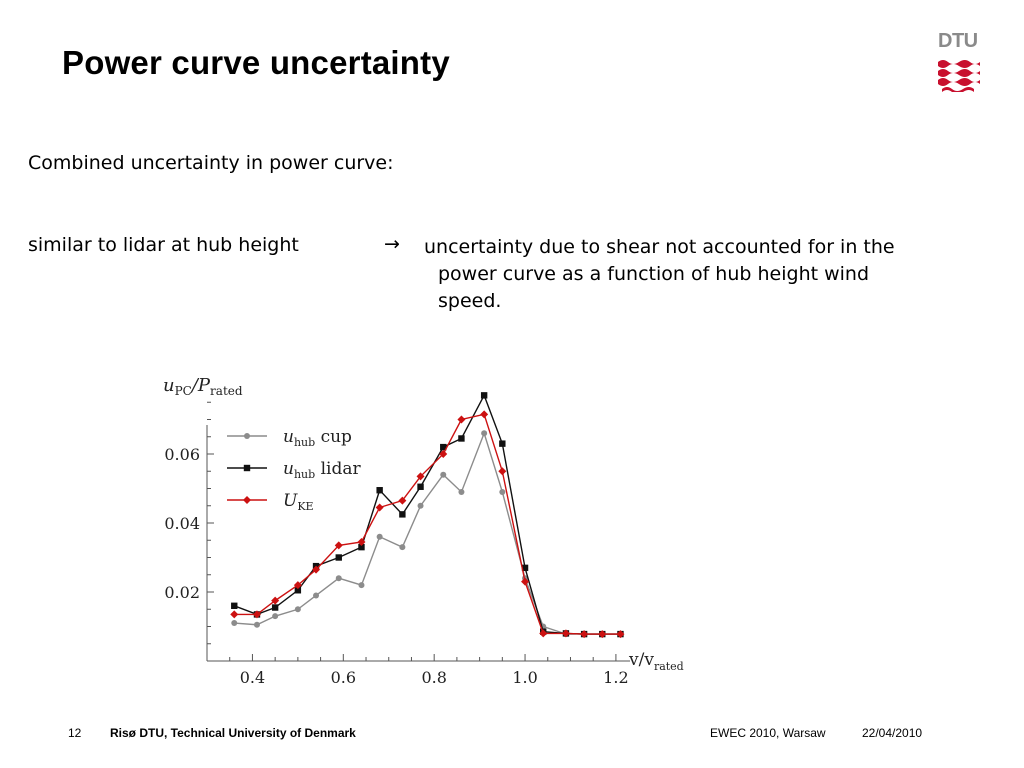  What do you see at coordinates (392, 244) in the screenshot?
I see `arrow-right-icon: →` at bounding box center [392, 244].